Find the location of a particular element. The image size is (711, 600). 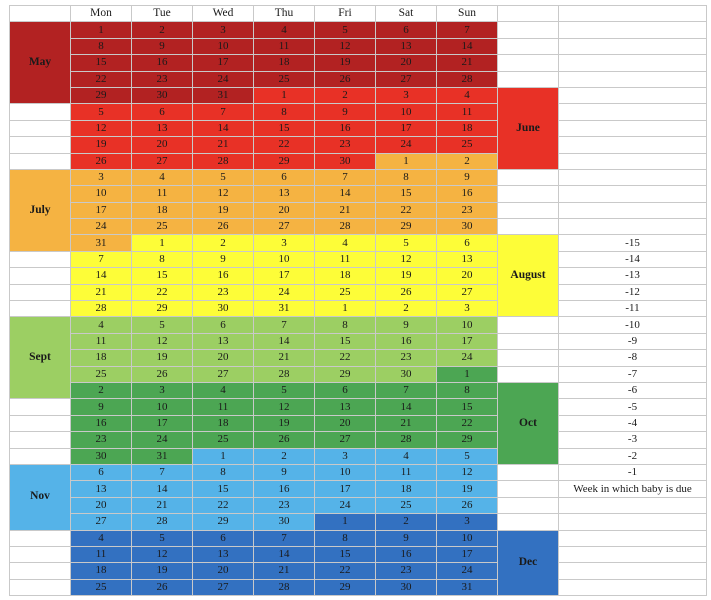

weeks-until-due-cell: -10 is located at coordinates (632, 325).